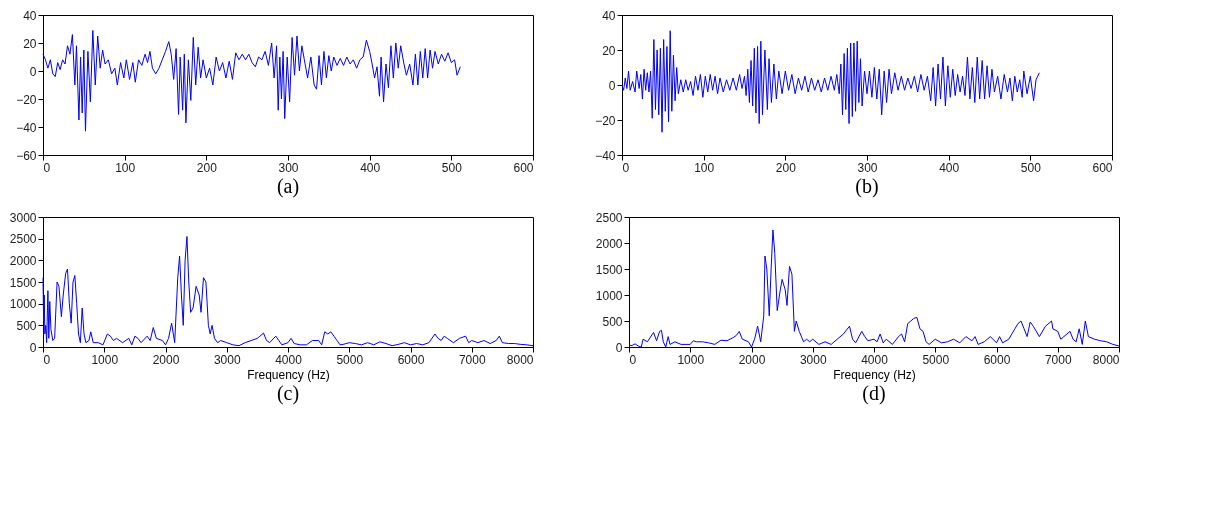 The width and height of the screenshot is (1205, 512). What do you see at coordinates (288, 186) in the screenshot?
I see `text: (a)` at bounding box center [288, 186].